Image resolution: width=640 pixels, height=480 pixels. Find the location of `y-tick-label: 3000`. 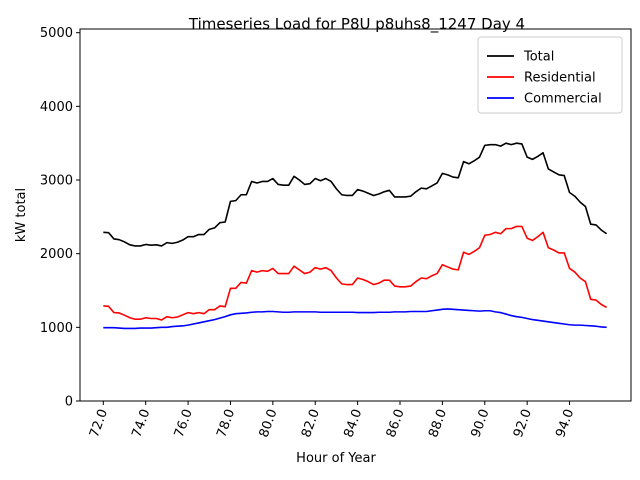

y-tick-label: 3000 is located at coordinates (56, 181).